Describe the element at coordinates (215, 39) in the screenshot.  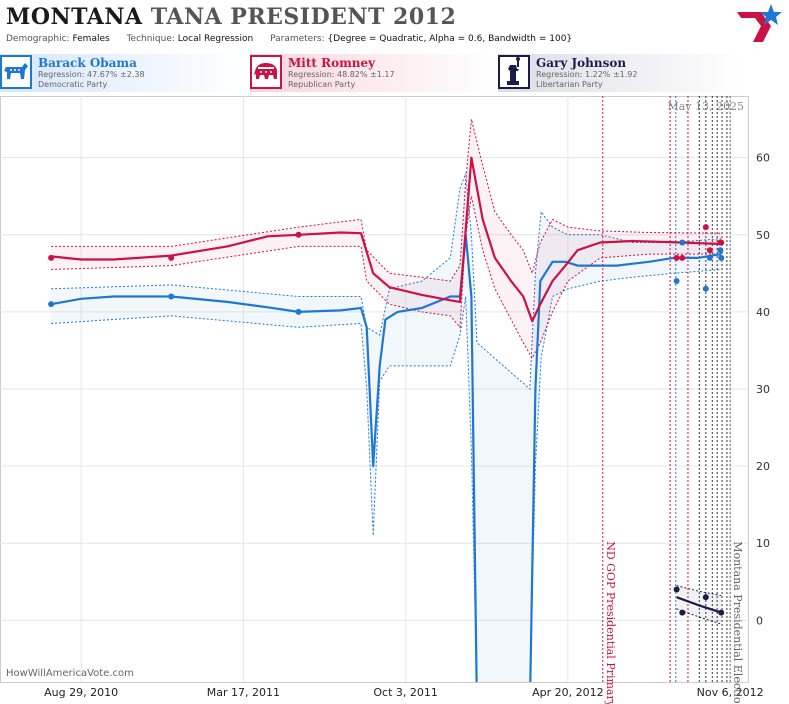
I see `technique-value: Local Regression` at that location.